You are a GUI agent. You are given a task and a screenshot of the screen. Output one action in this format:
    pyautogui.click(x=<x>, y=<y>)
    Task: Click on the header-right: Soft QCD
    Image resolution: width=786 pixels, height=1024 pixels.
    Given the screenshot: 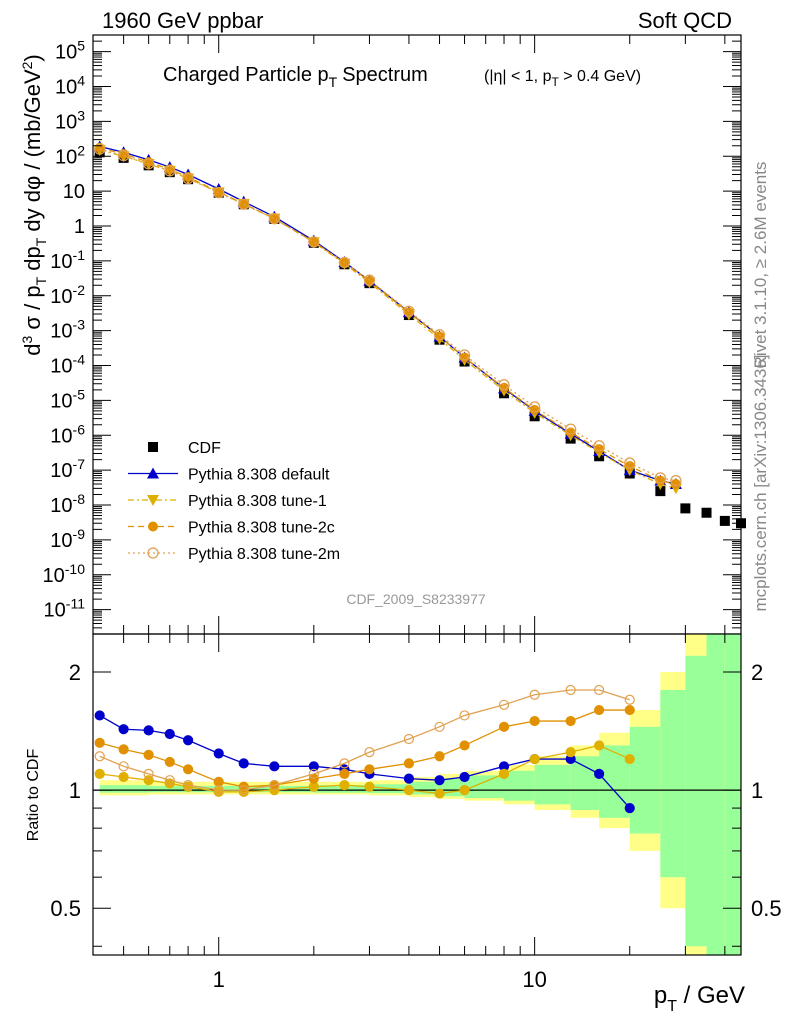 What is the action you would take?
    pyautogui.click(x=685, y=20)
    